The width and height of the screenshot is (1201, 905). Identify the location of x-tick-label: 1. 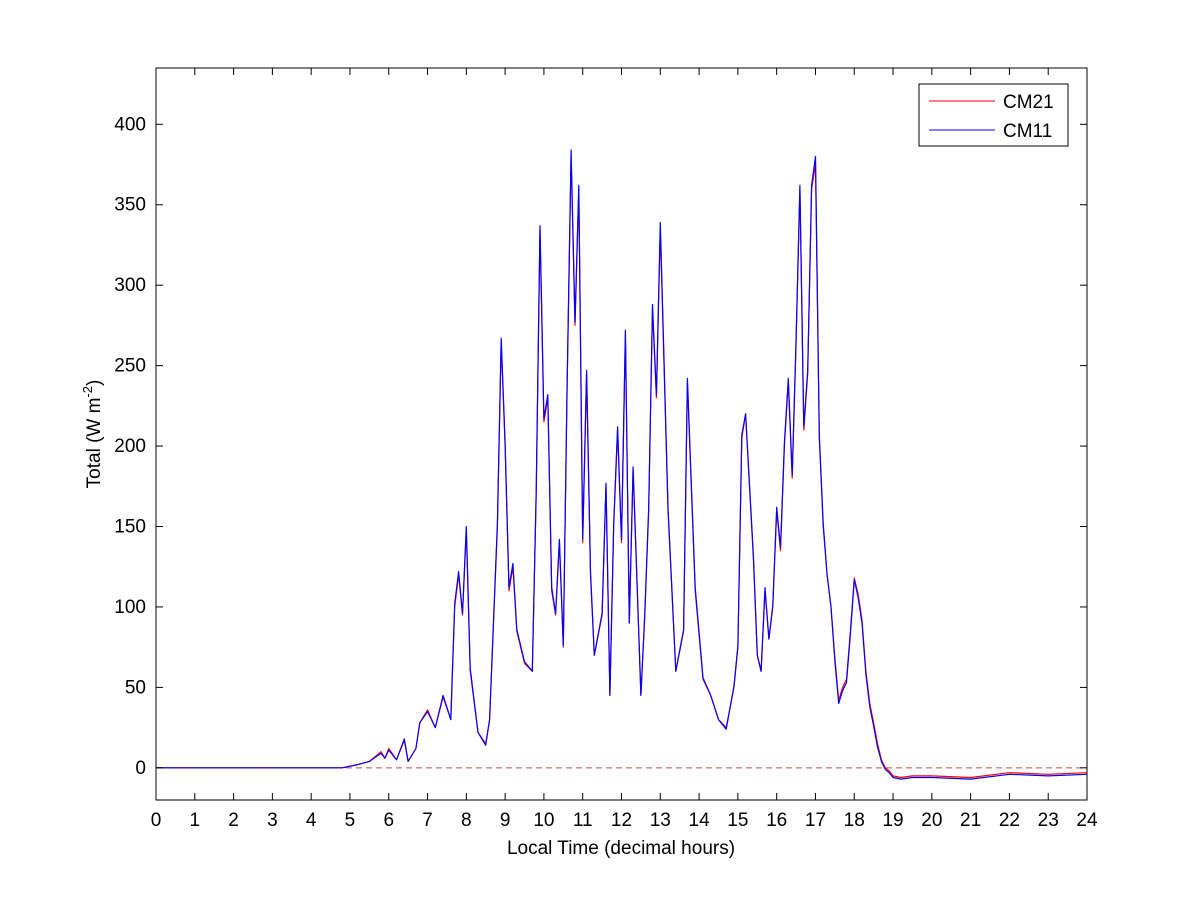
(195, 820).